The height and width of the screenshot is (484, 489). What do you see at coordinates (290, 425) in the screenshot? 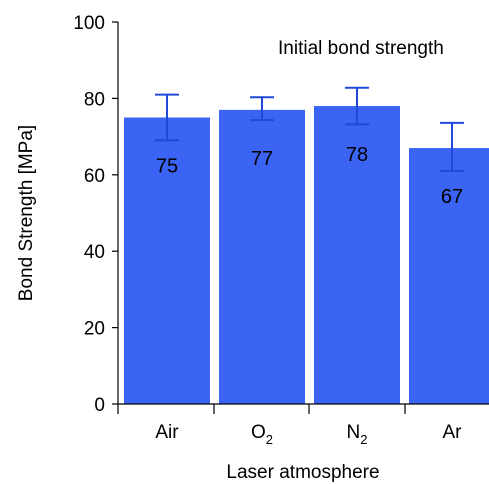
I see `x-ticks-layer: Air O2 N2 Ar` at bounding box center [290, 425].